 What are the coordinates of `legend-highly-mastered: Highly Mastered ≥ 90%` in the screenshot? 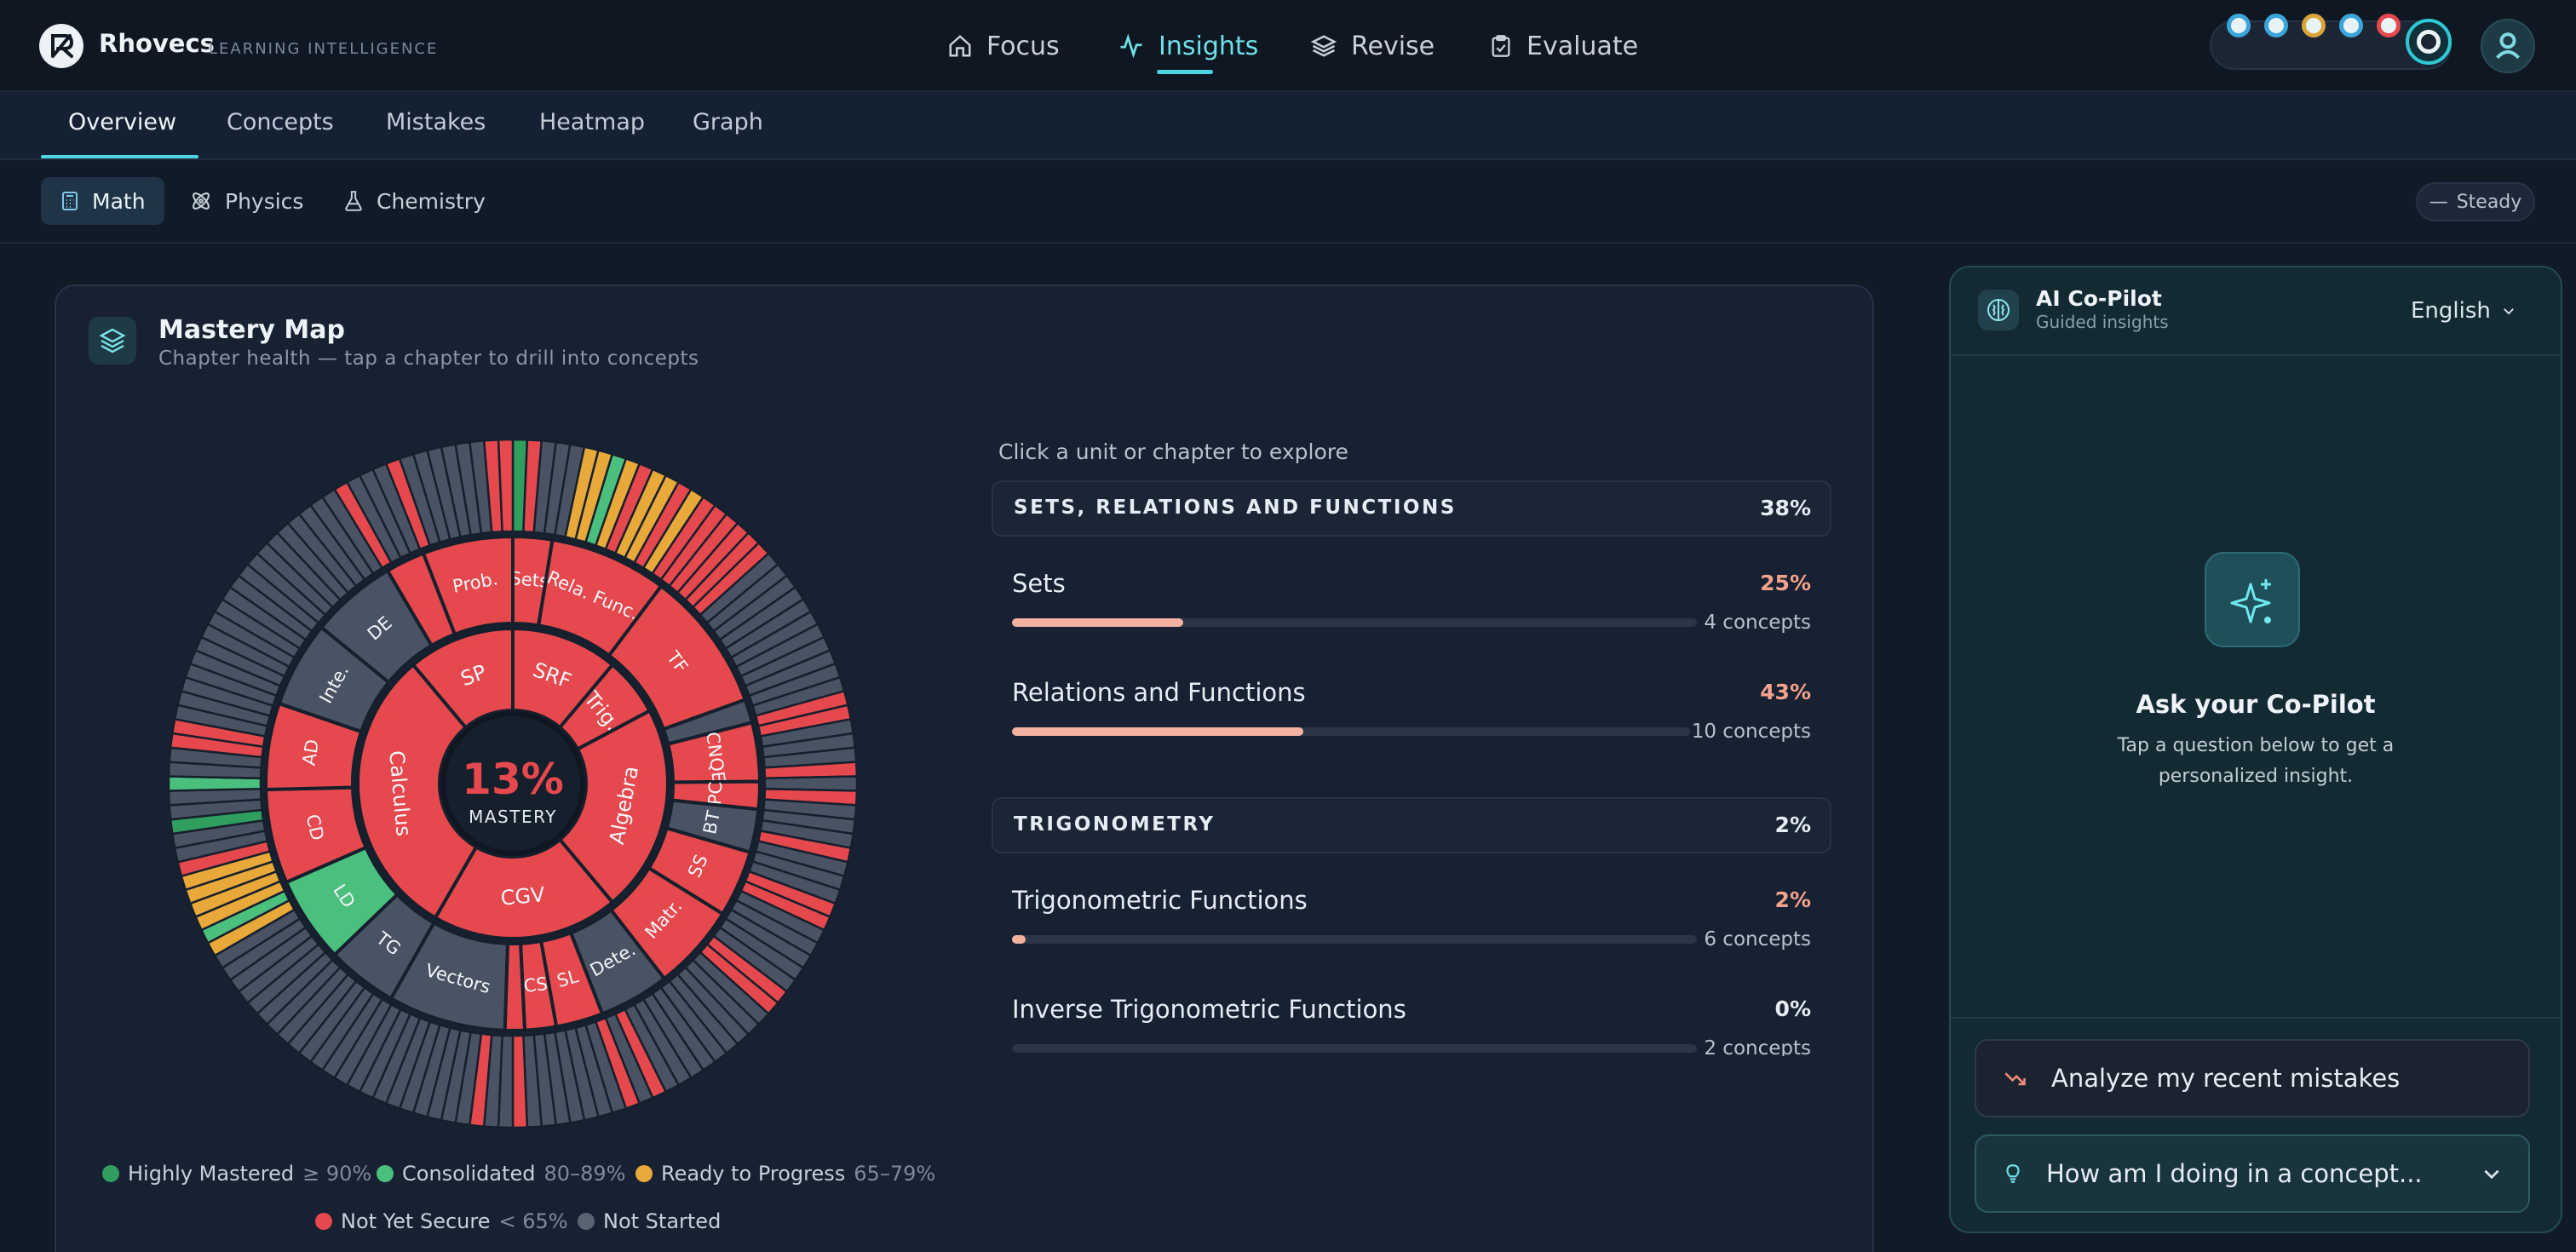 It's located at (237, 1174).